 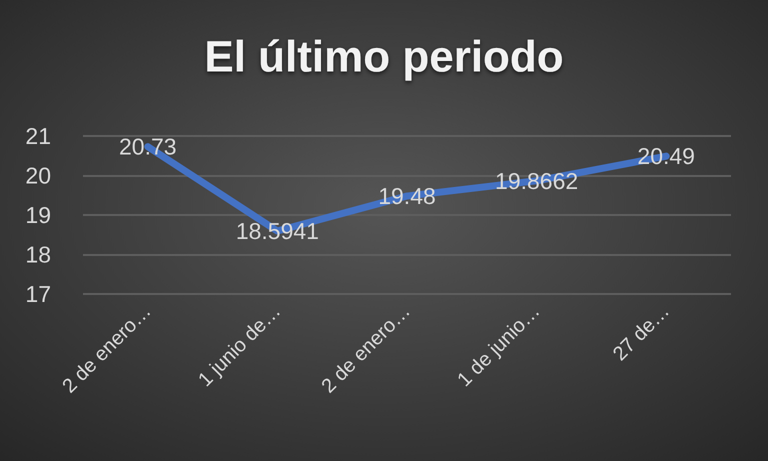 I want to click on y-tick-label: 18, so click(x=38, y=255).